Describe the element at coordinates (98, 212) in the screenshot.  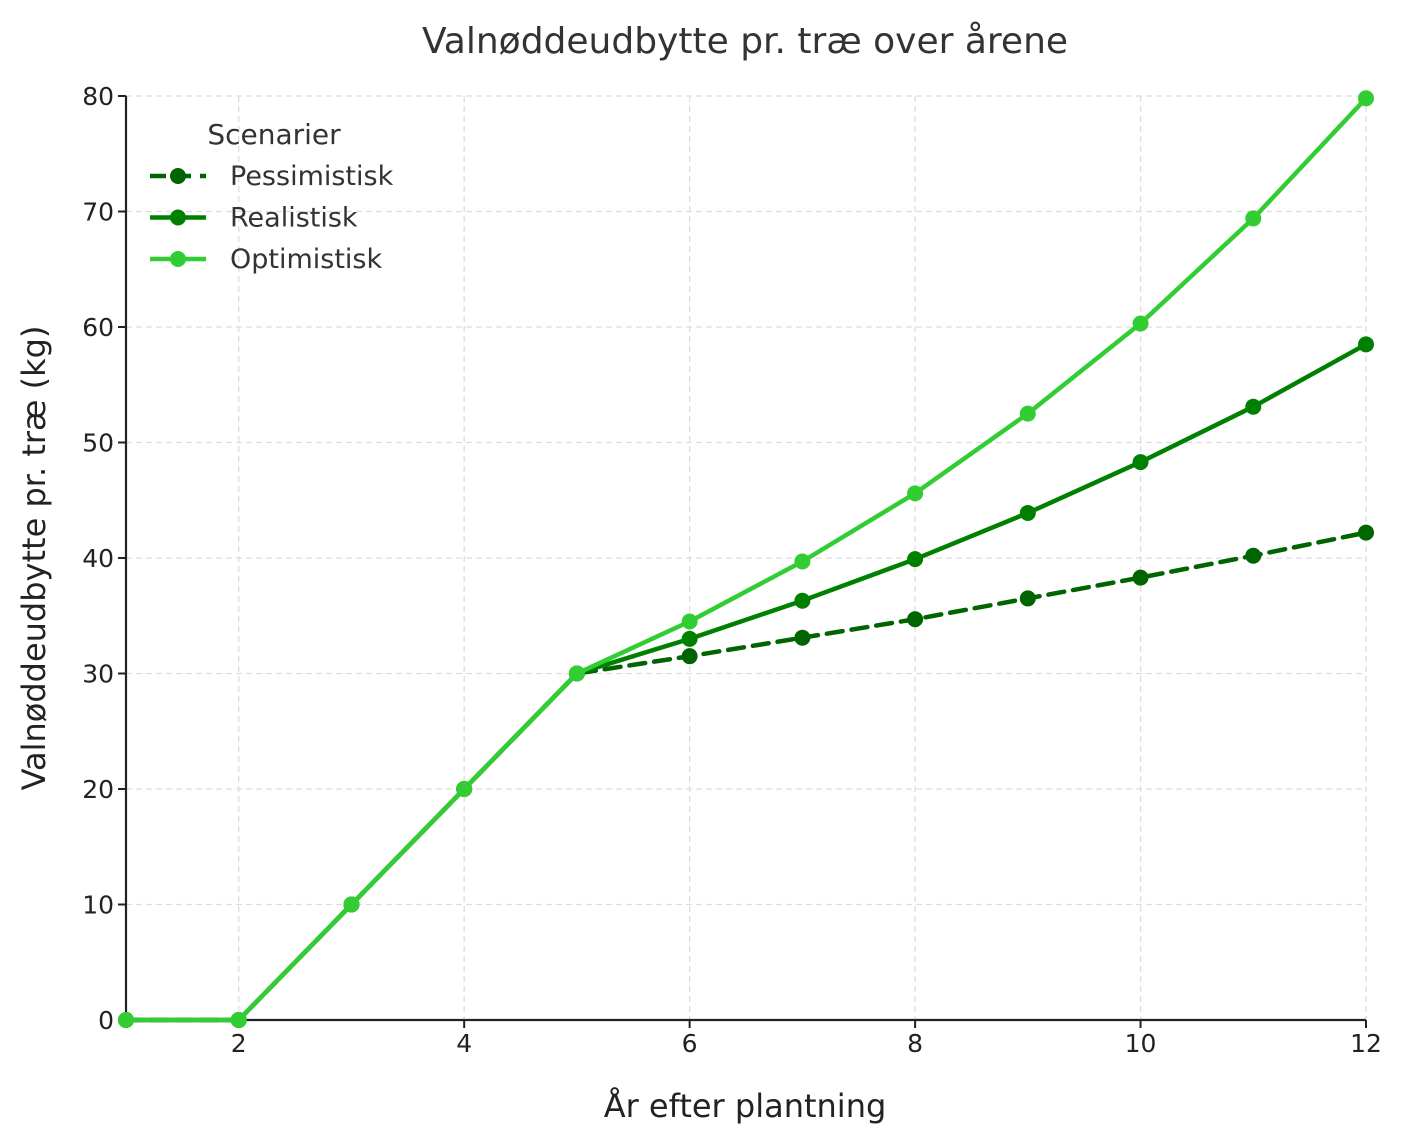
I see `y-tick-label: 70` at that location.